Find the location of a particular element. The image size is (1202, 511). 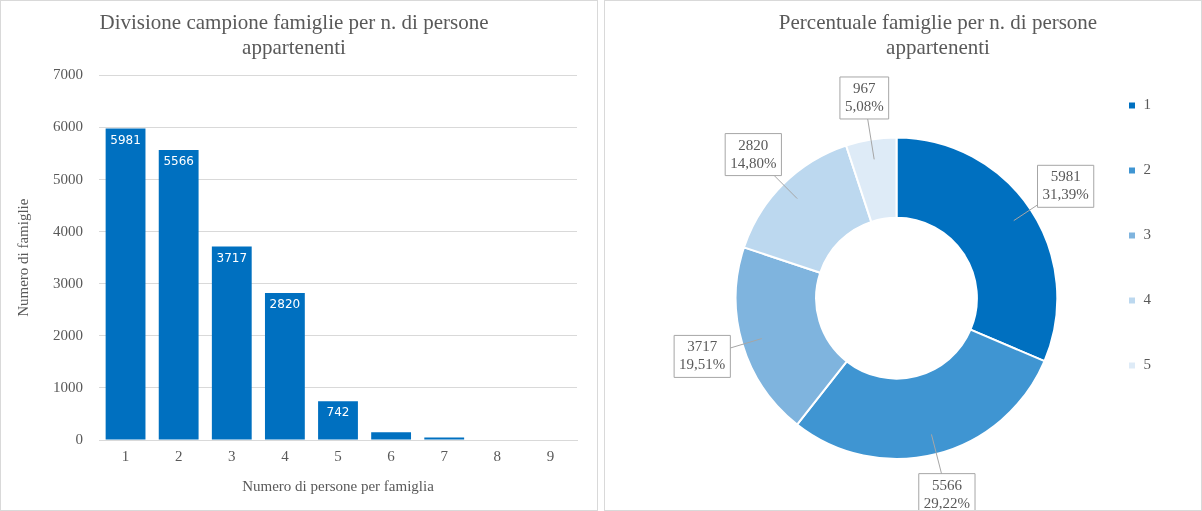

legend-label: 2 is located at coordinates (1147, 169).